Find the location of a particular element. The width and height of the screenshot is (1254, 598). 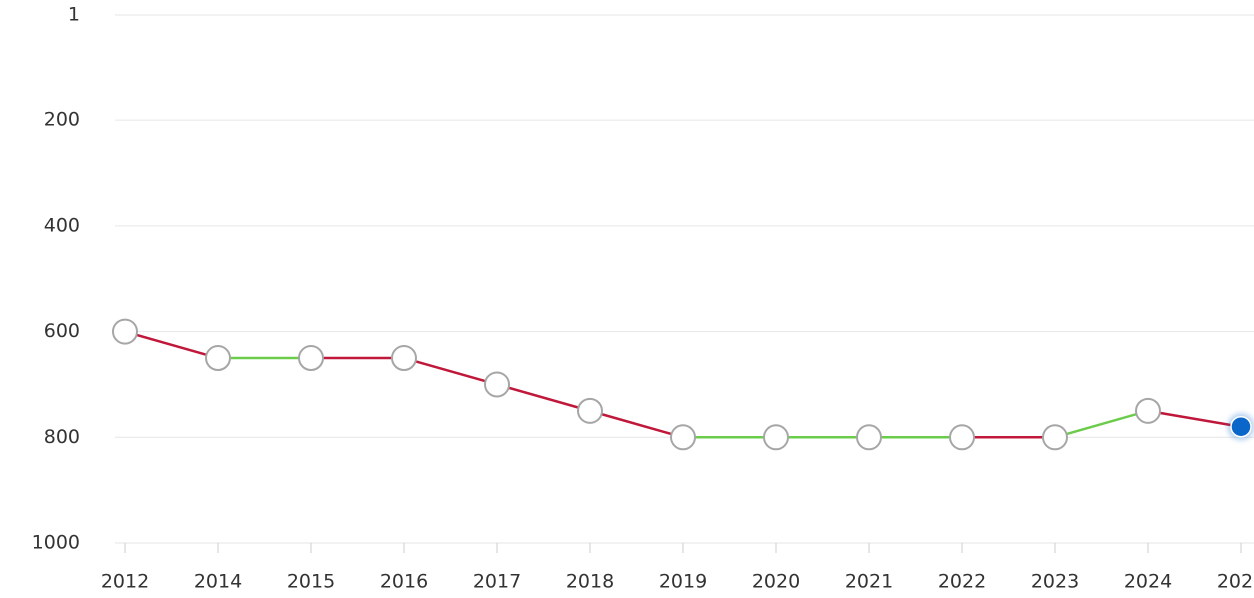

y-tick-label: 1 is located at coordinates (74, 15).